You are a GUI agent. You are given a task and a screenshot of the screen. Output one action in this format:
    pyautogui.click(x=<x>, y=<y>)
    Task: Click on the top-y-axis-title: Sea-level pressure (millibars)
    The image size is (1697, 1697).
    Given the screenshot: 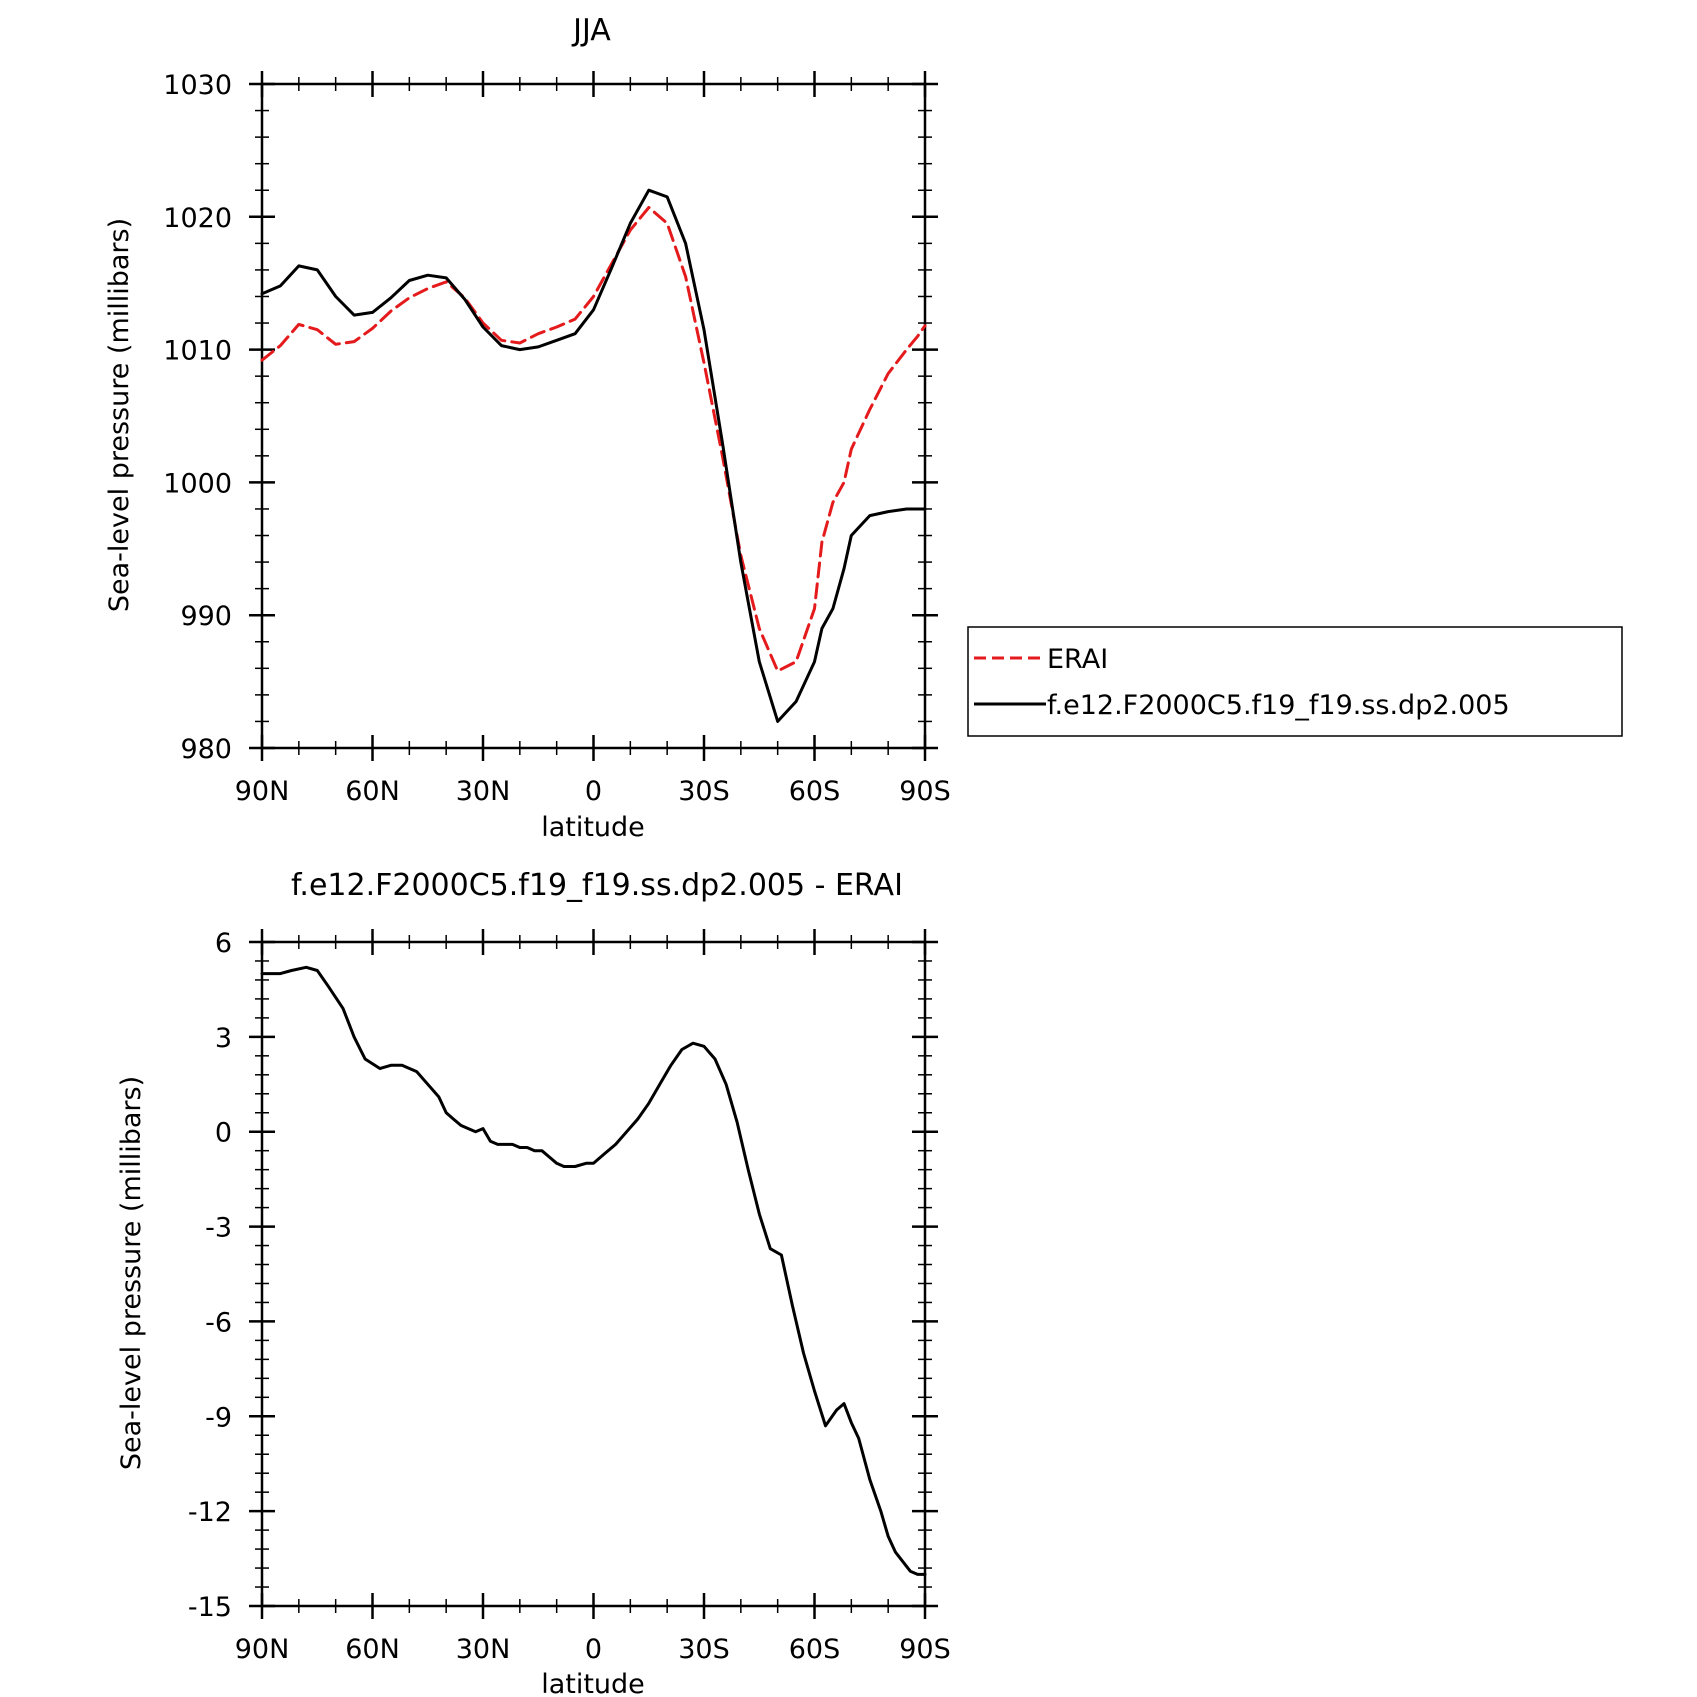 What is the action you would take?
    pyautogui.click(x=119, y=415)
    